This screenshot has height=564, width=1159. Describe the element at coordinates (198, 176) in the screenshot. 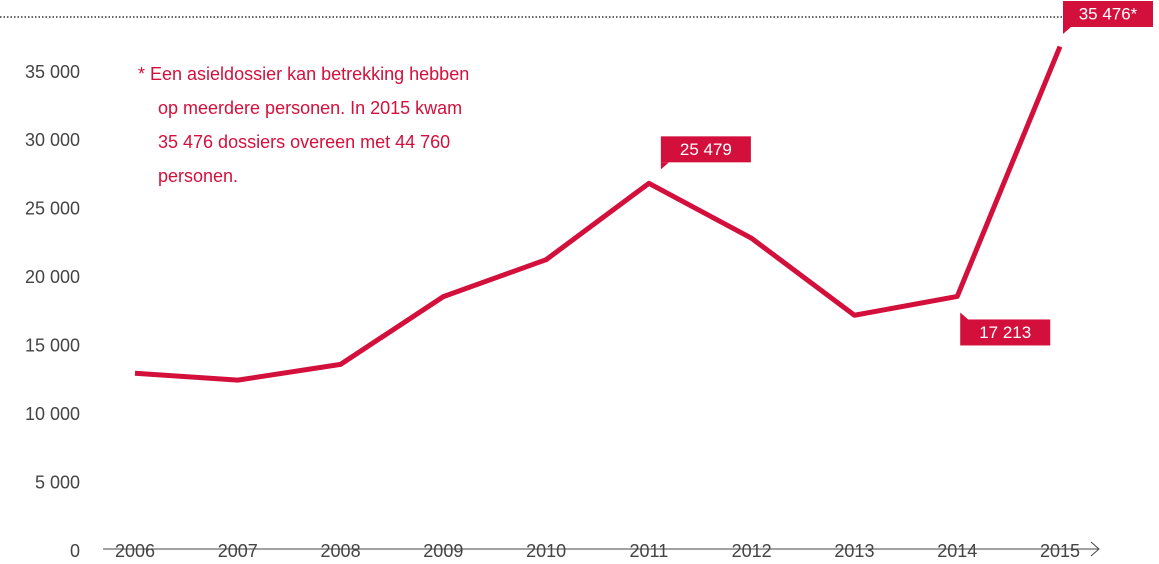

I see `annotation-line: personen.` at that location.